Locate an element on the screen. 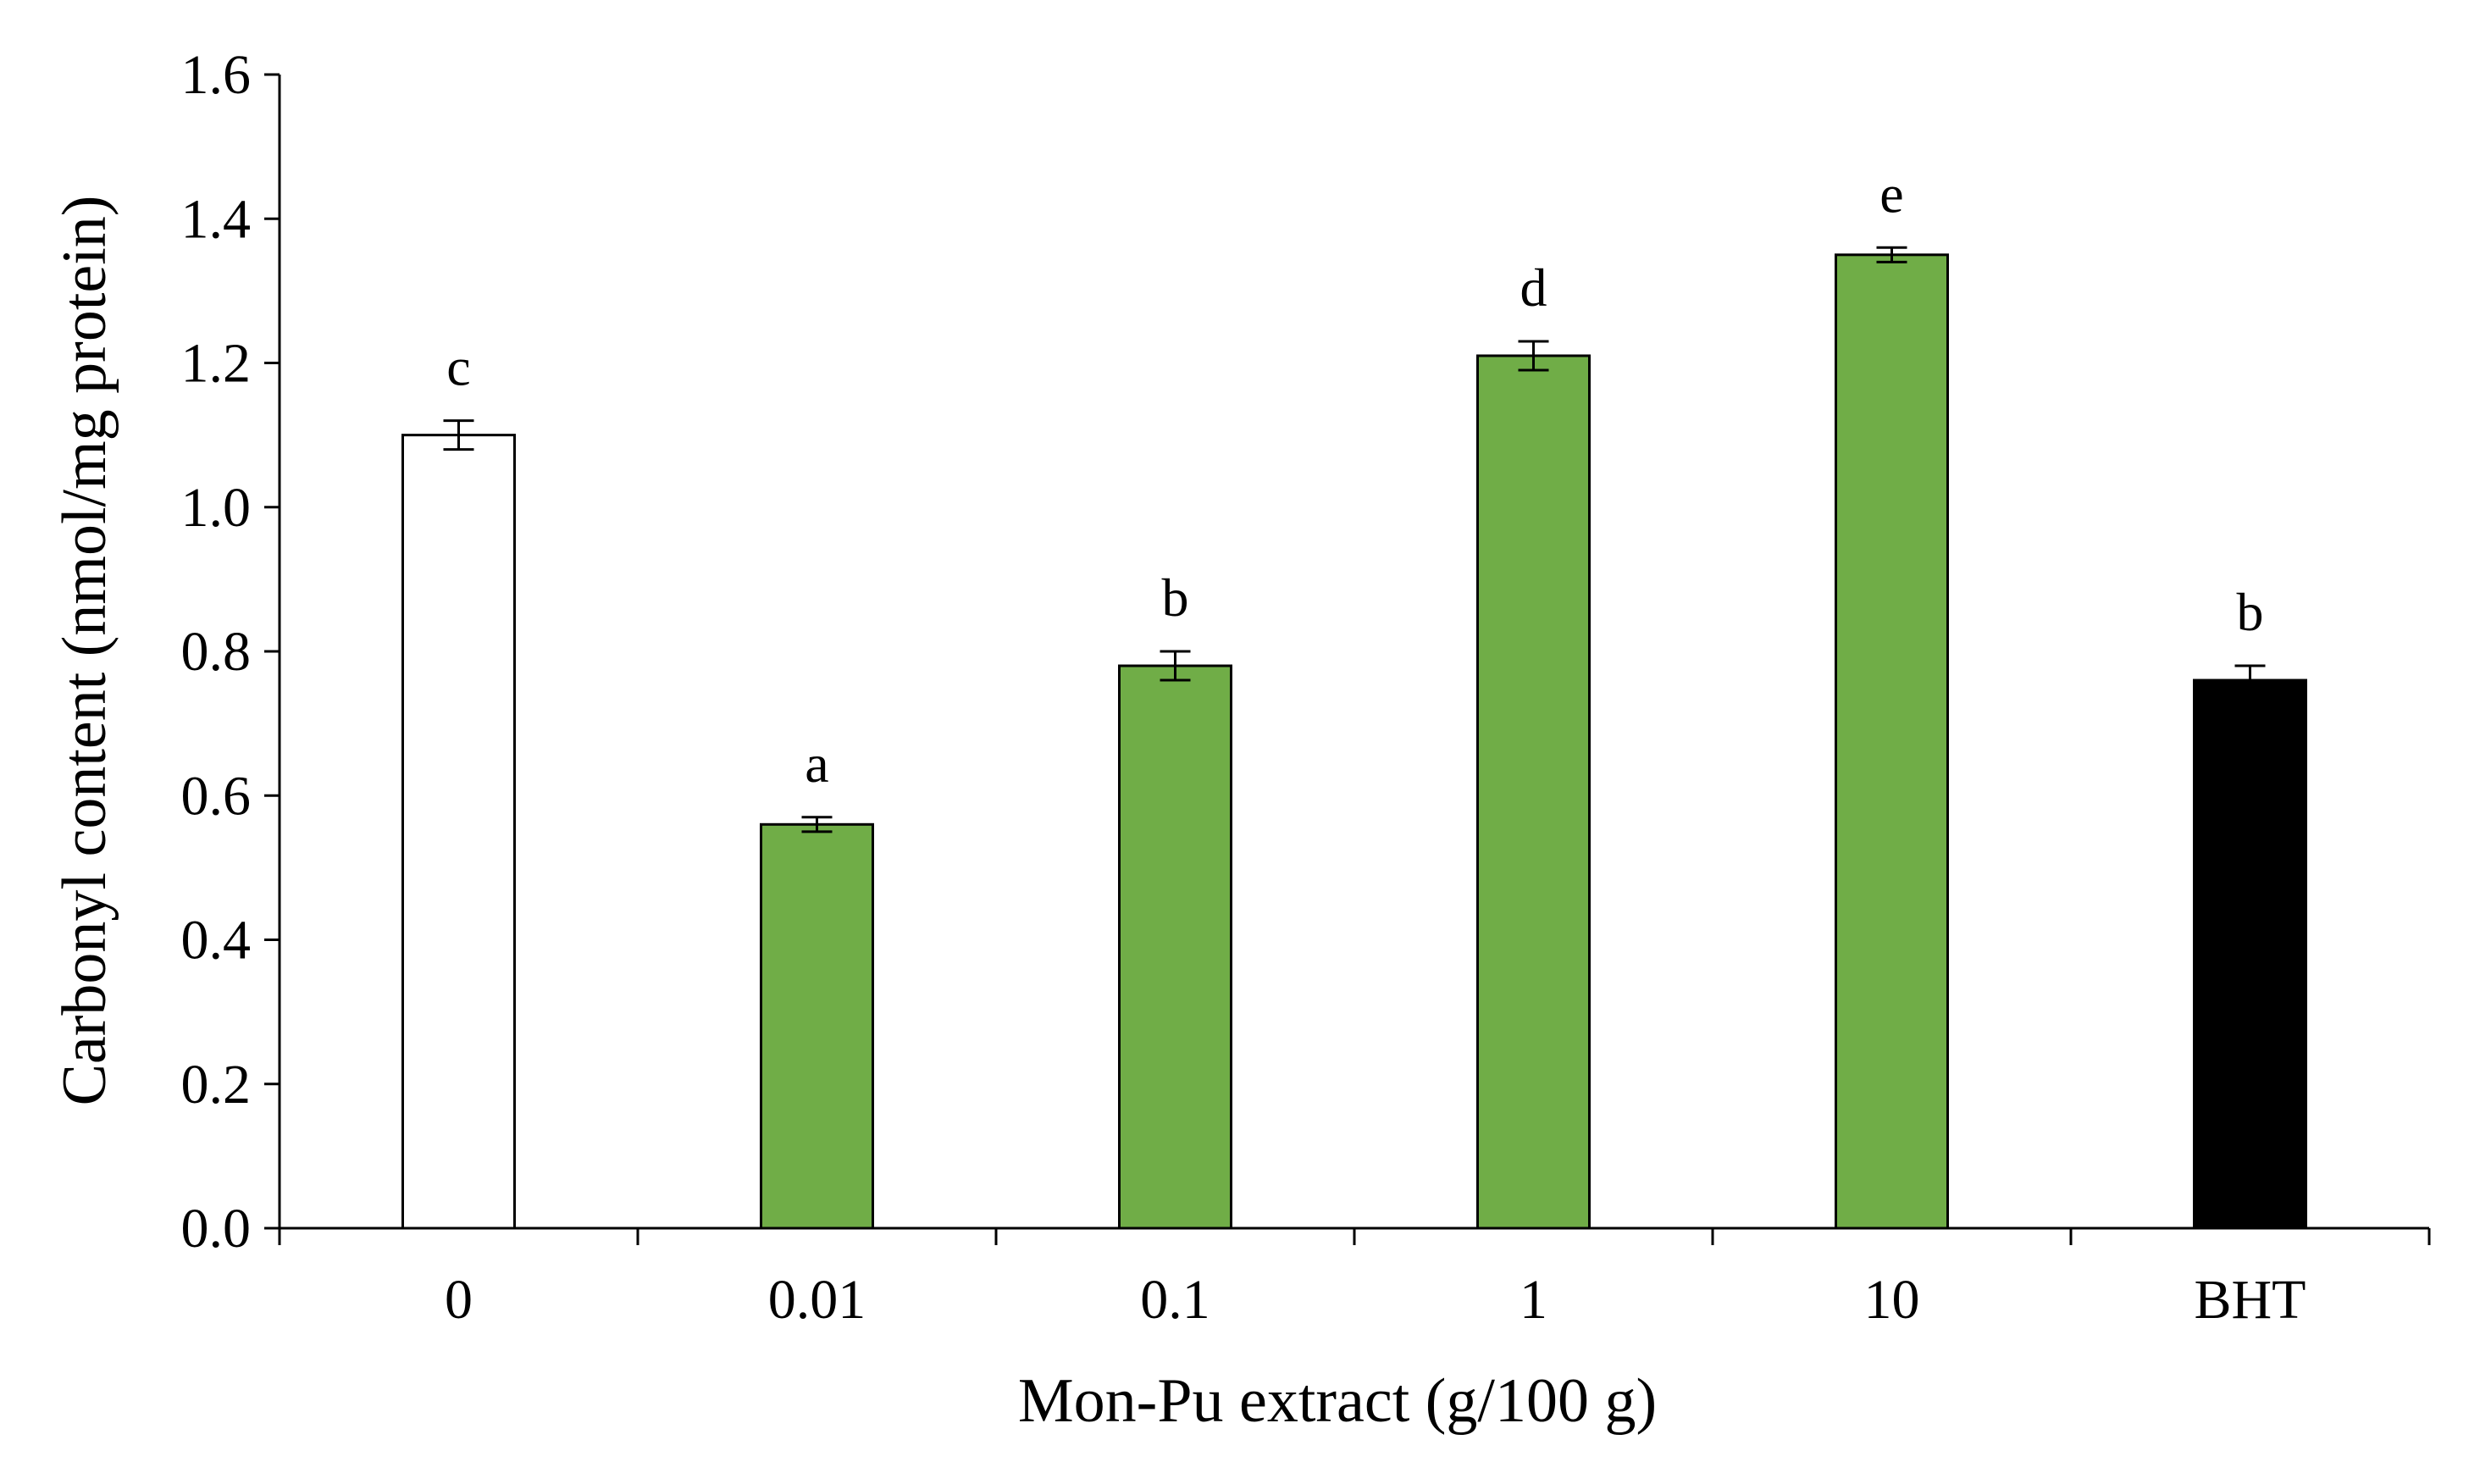 This screenshot has height=1484, width=2480. significance-letter: c is located at coordinates (458, 367).